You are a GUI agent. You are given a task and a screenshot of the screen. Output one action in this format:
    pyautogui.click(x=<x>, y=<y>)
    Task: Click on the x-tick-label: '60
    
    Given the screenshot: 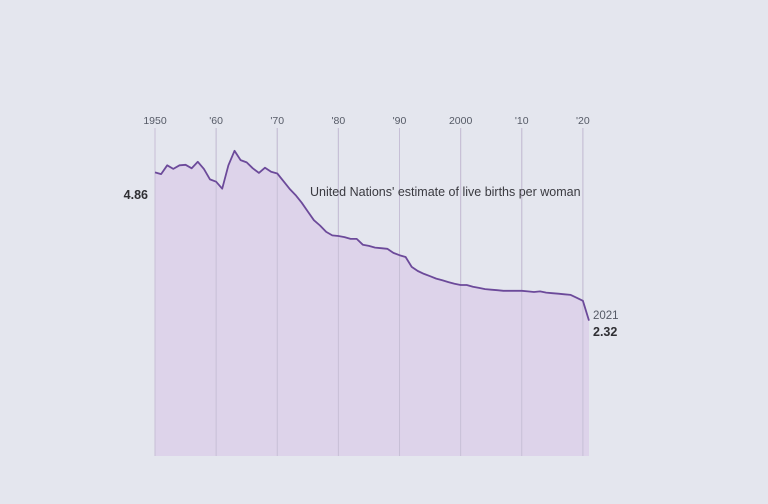 What is the action you would take?
    pyautogui.click(x=216, y=121)
    